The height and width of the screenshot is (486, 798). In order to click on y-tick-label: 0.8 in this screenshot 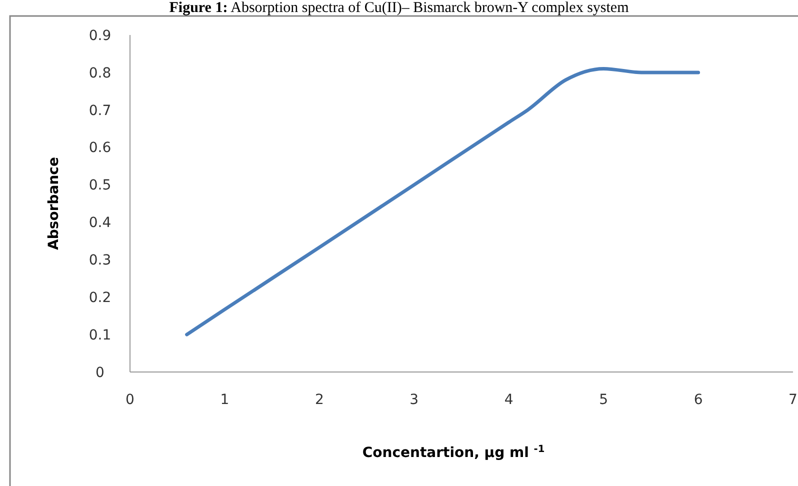, I will do `click(100, 73)`.